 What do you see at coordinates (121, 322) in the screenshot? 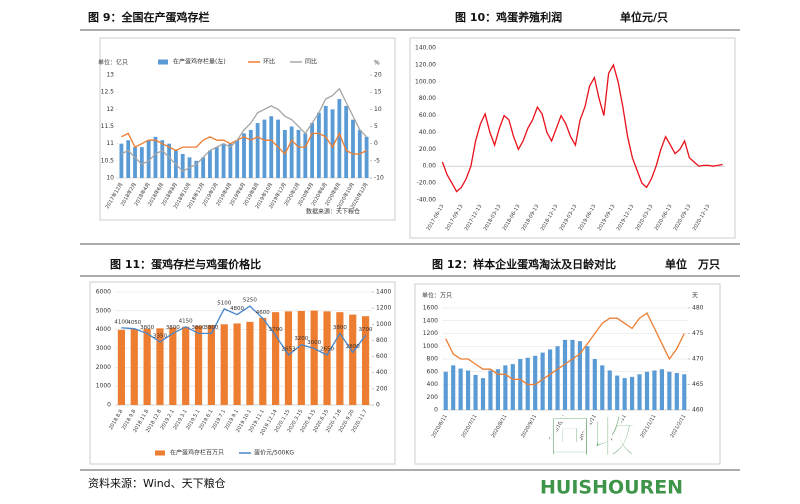
I see `data-label: 4100` at bounding box center [121, 322].